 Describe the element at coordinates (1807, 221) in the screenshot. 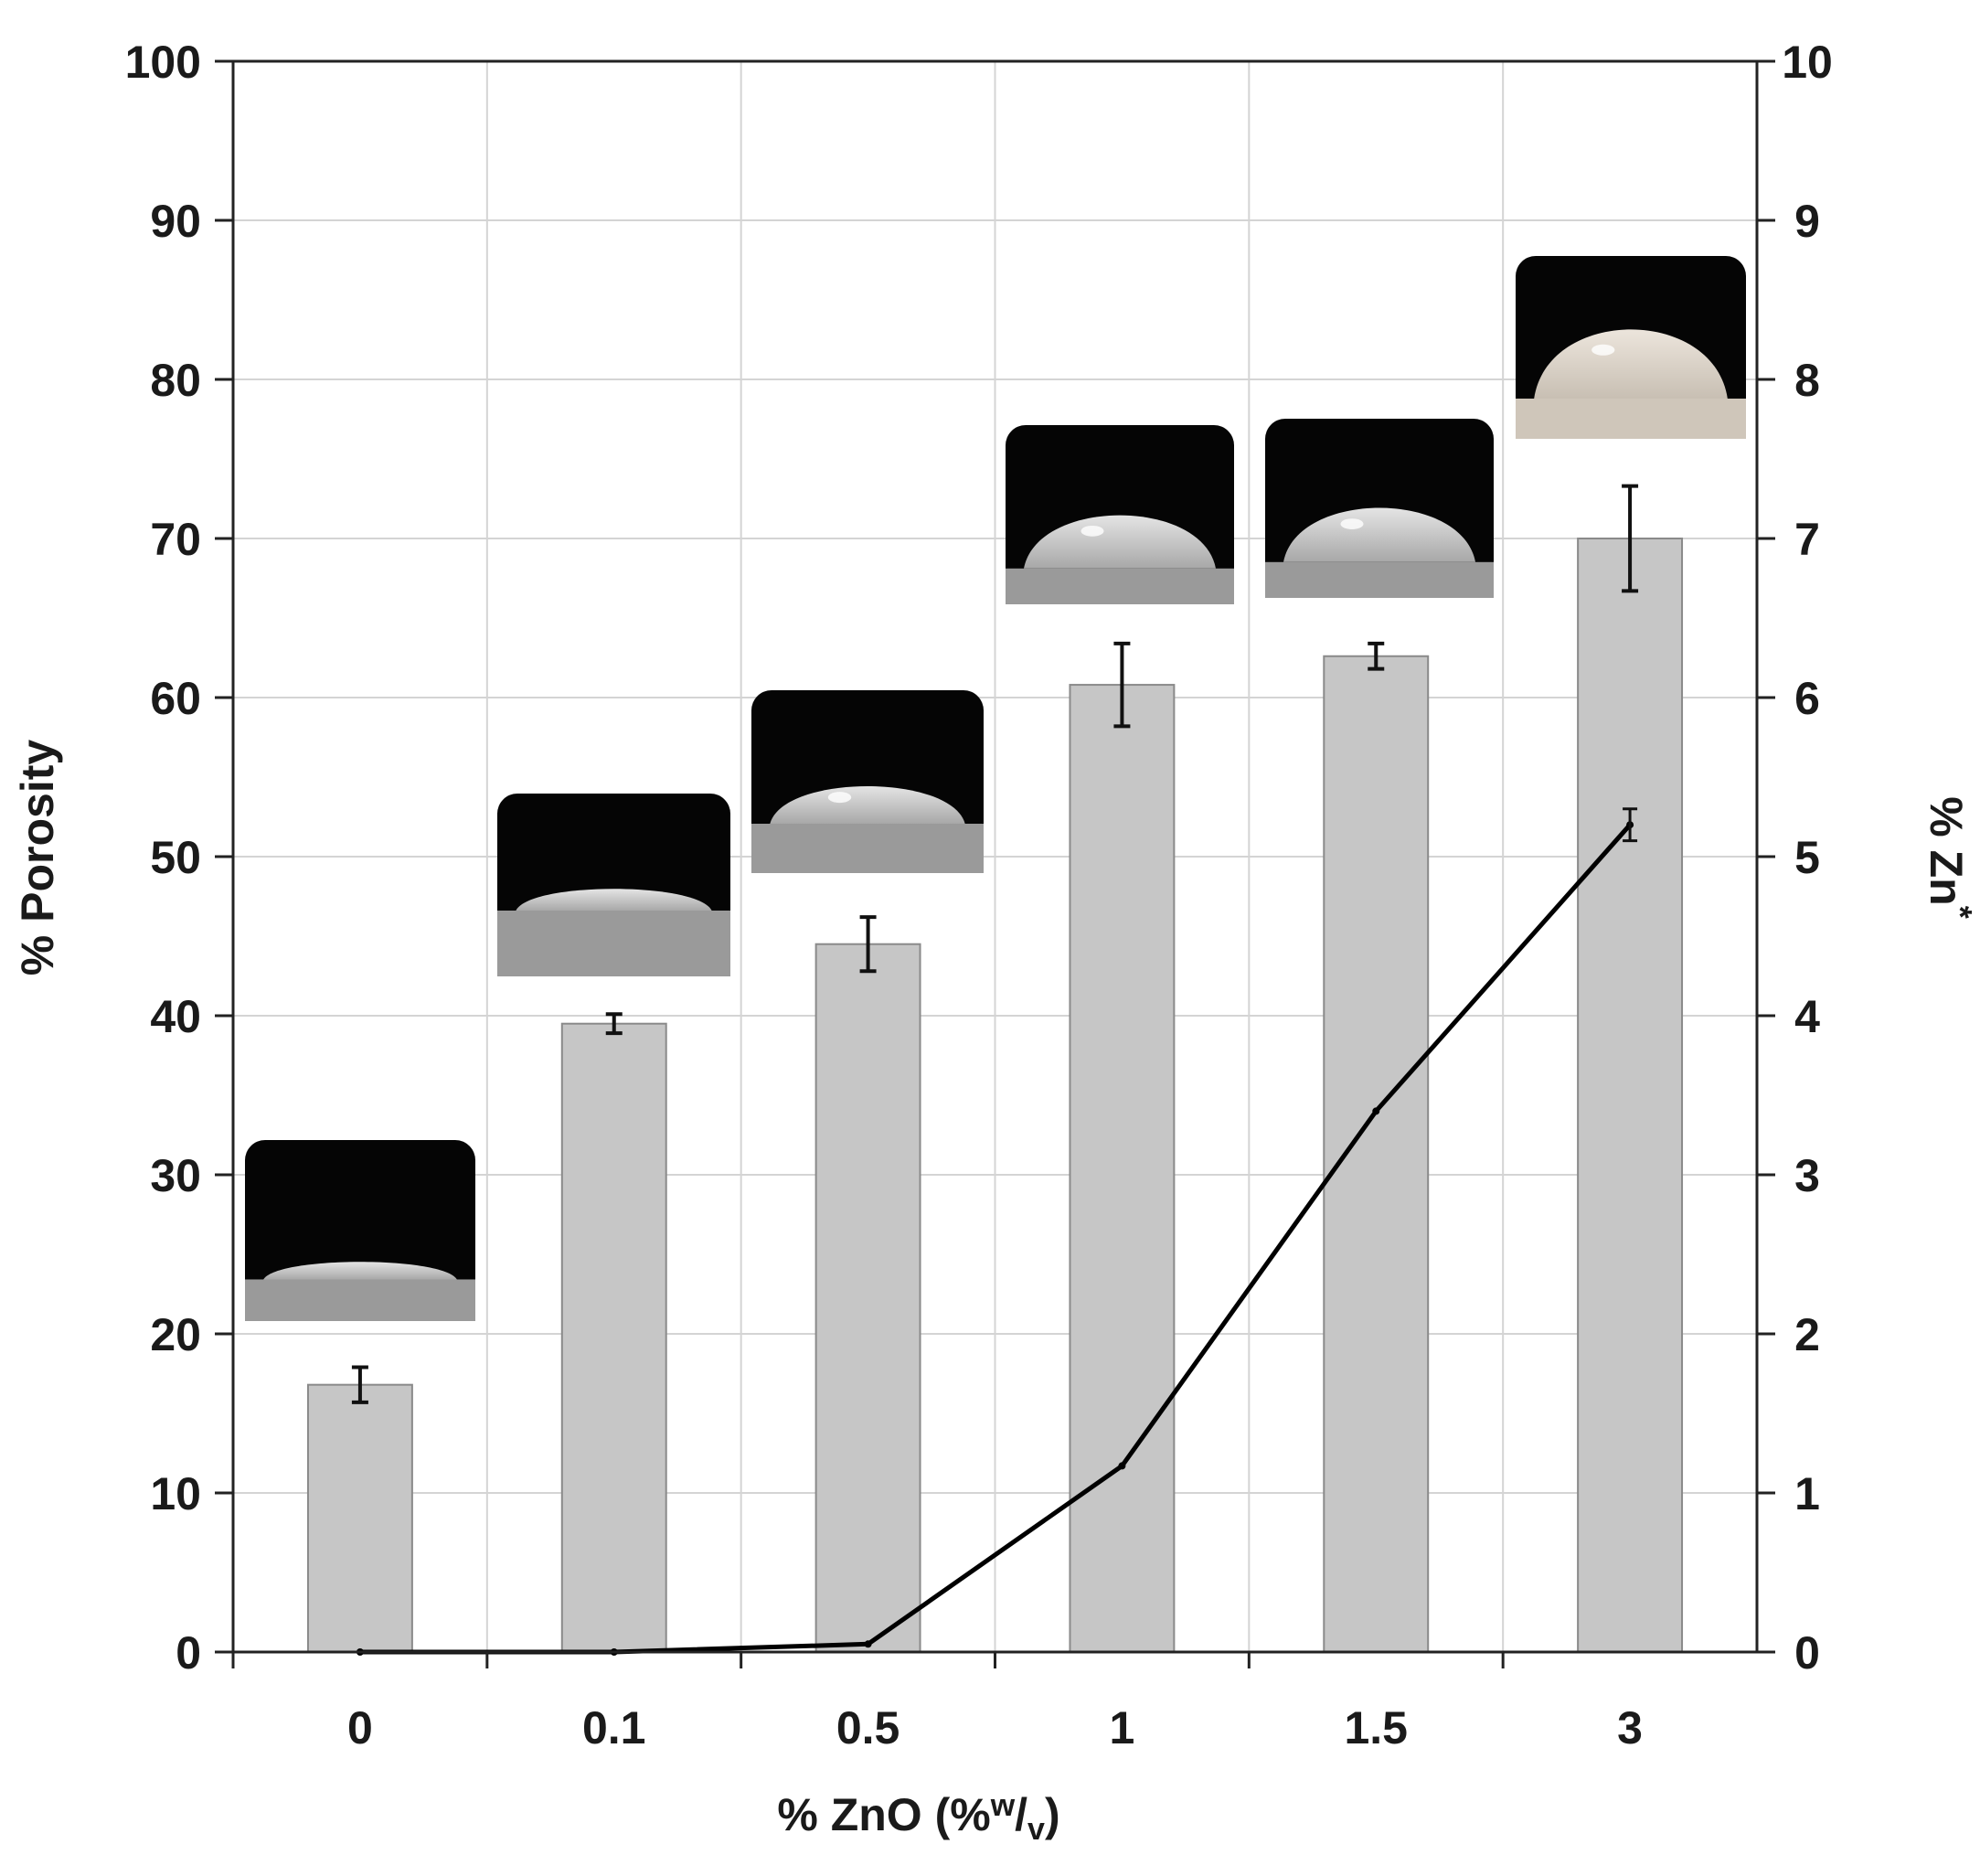

I see `y-right-tick-label: 9` at that location.